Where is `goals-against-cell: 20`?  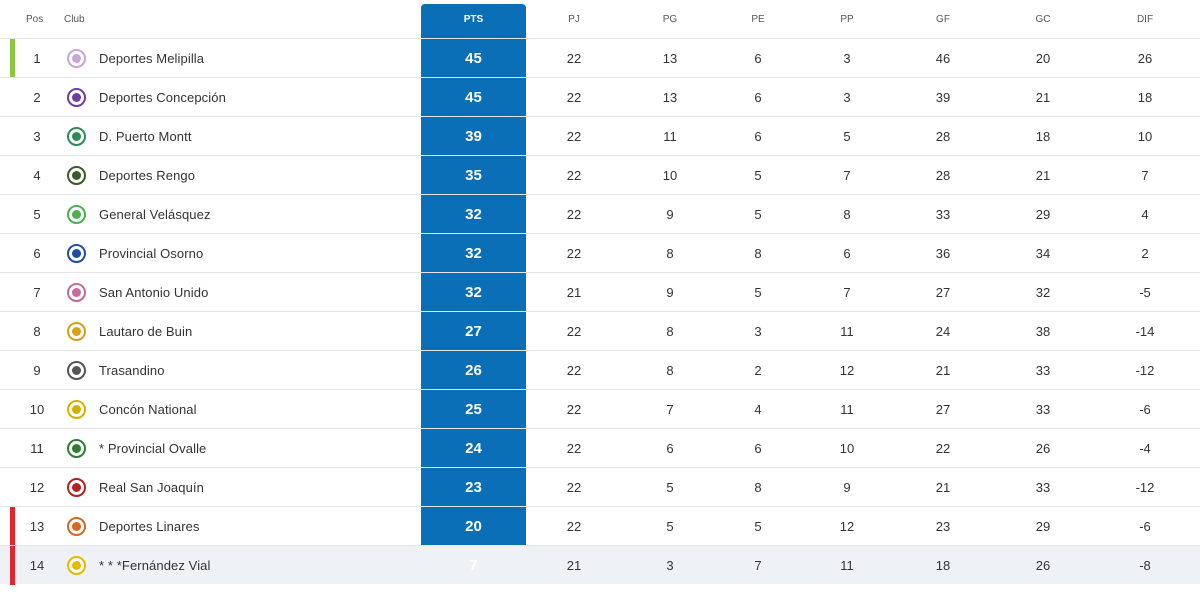 goals-against-cell: 20 is located at coordinates (1043, 58).